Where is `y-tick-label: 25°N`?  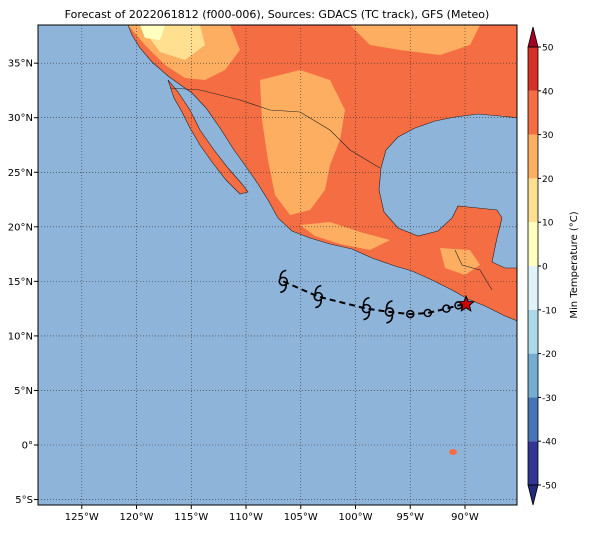
y-tick-label: 25°N is located at coordinates (20, 173).